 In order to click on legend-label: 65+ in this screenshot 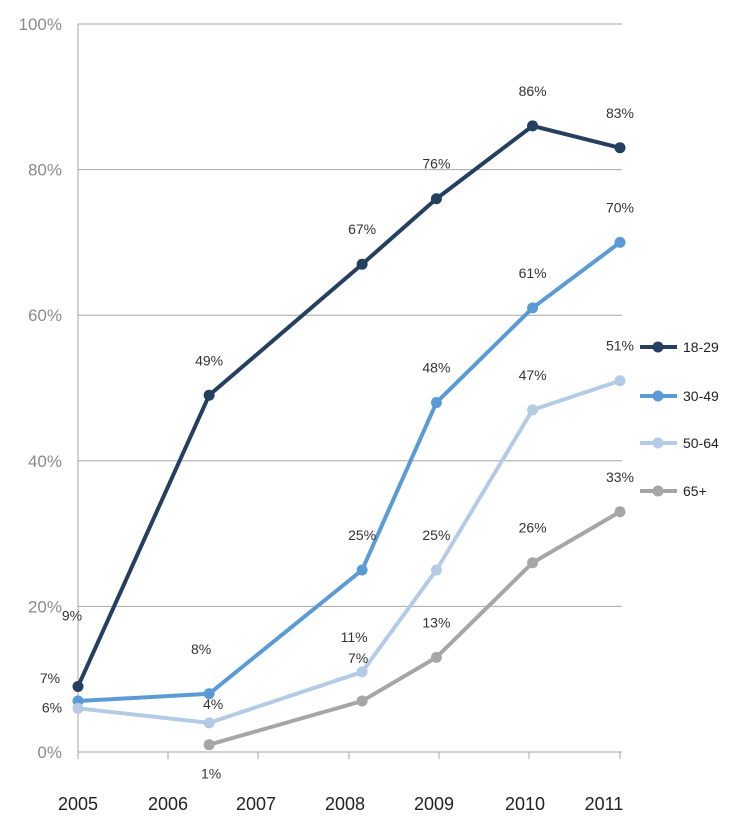, I will do `click(695, 491)`.